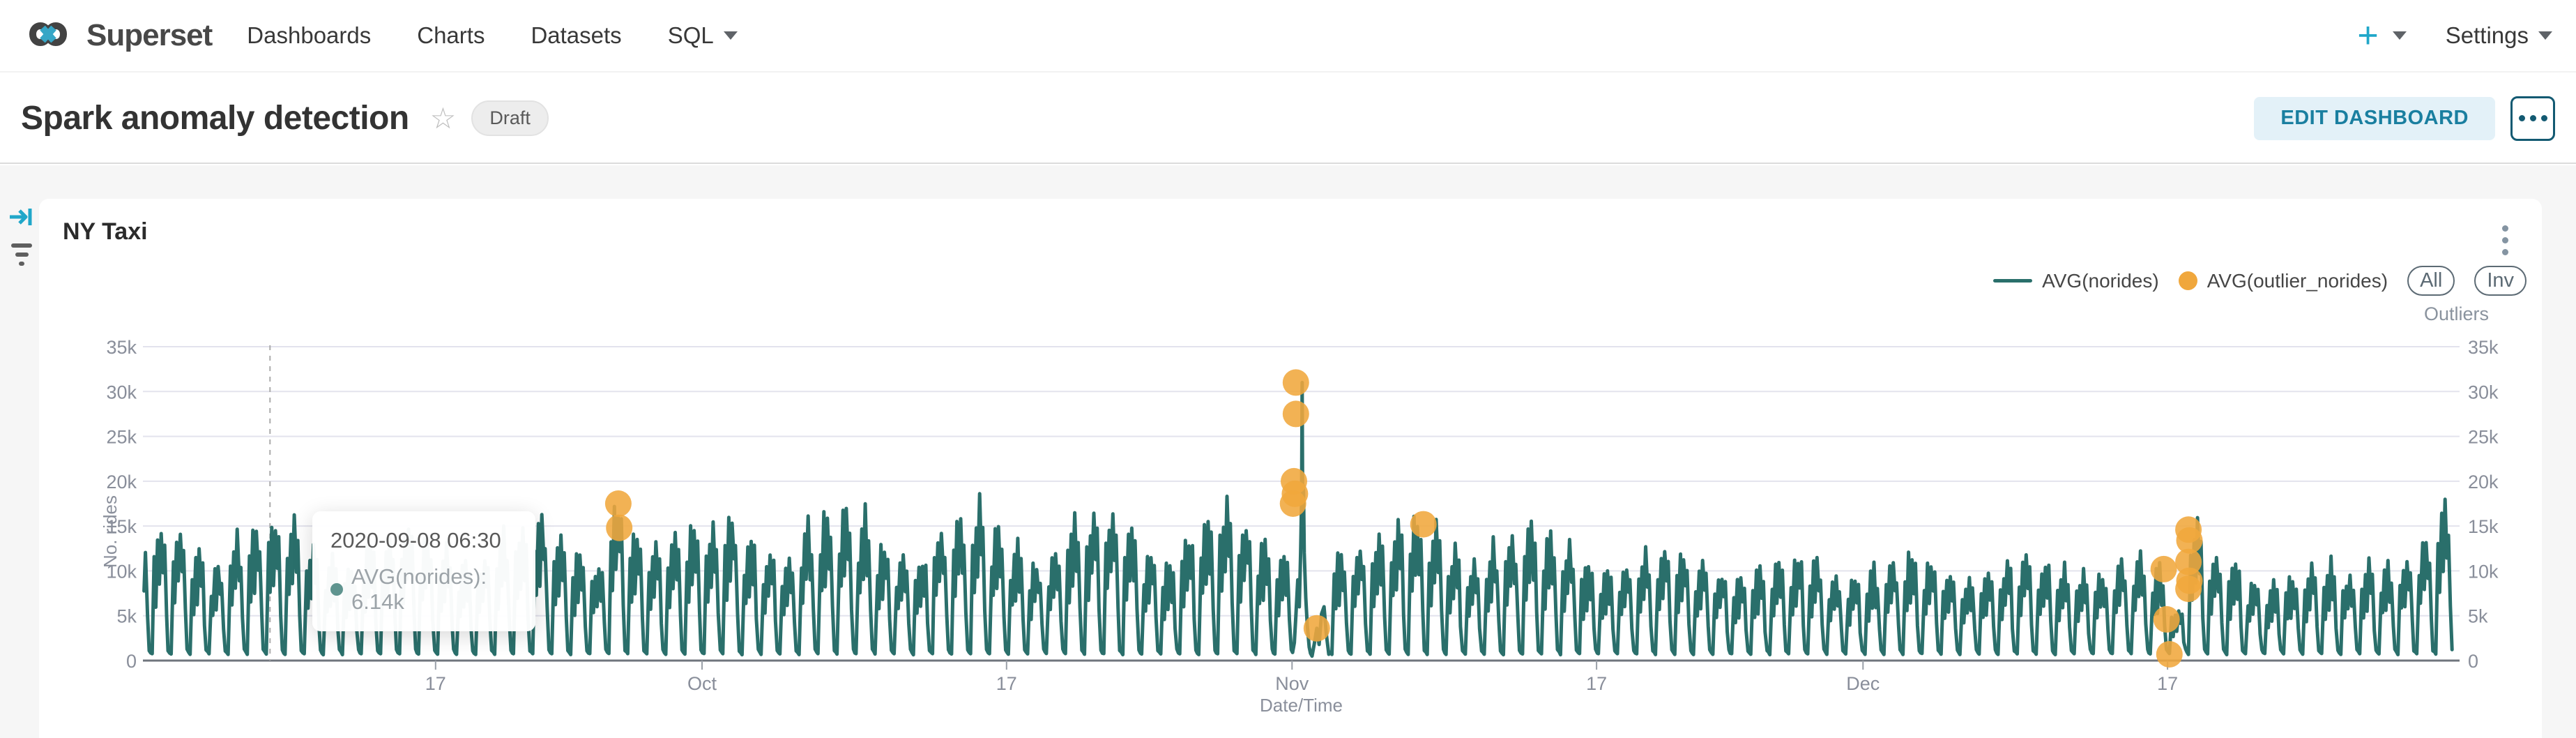 This screenshot has width=2576, height=738. I want to click on header-actions: EDIT DASHBOARD, so click(2405, 118).